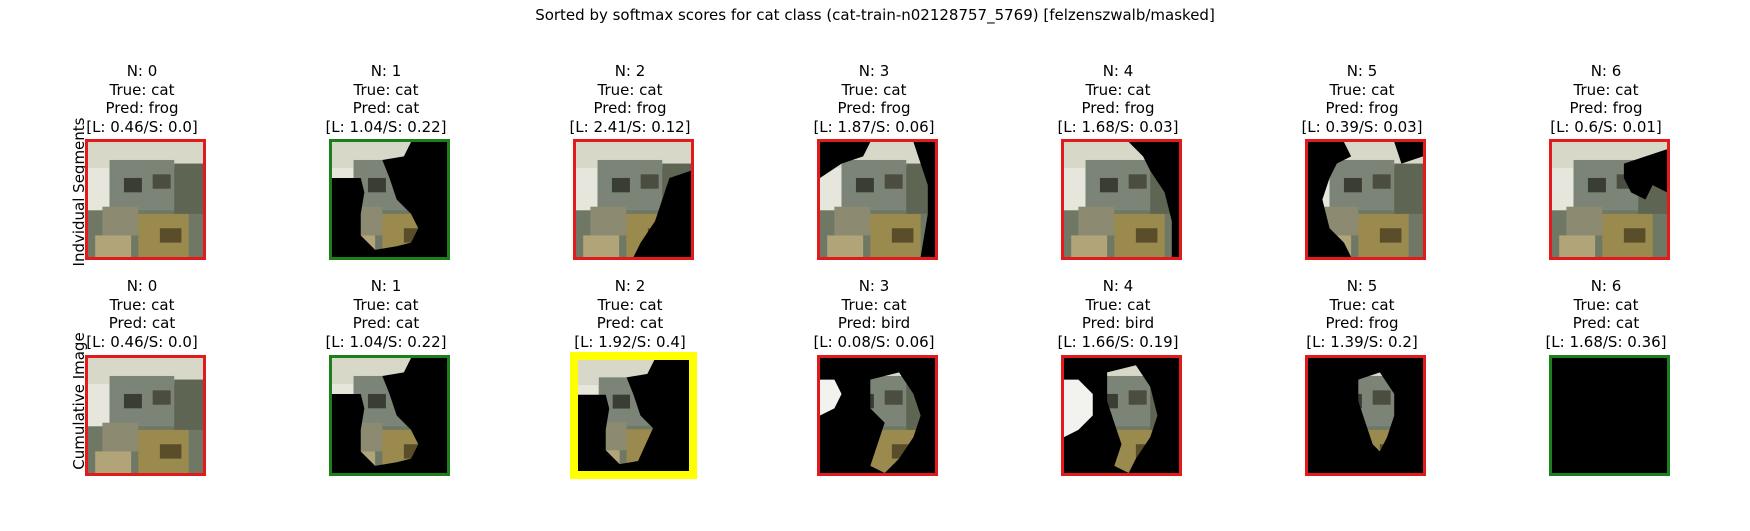 This screenshot has width=1750, height=531. I want to click on panel: N: 5 True: cat Pred: frog [L: 0.39/S: 0.03], so click(1362, 161).